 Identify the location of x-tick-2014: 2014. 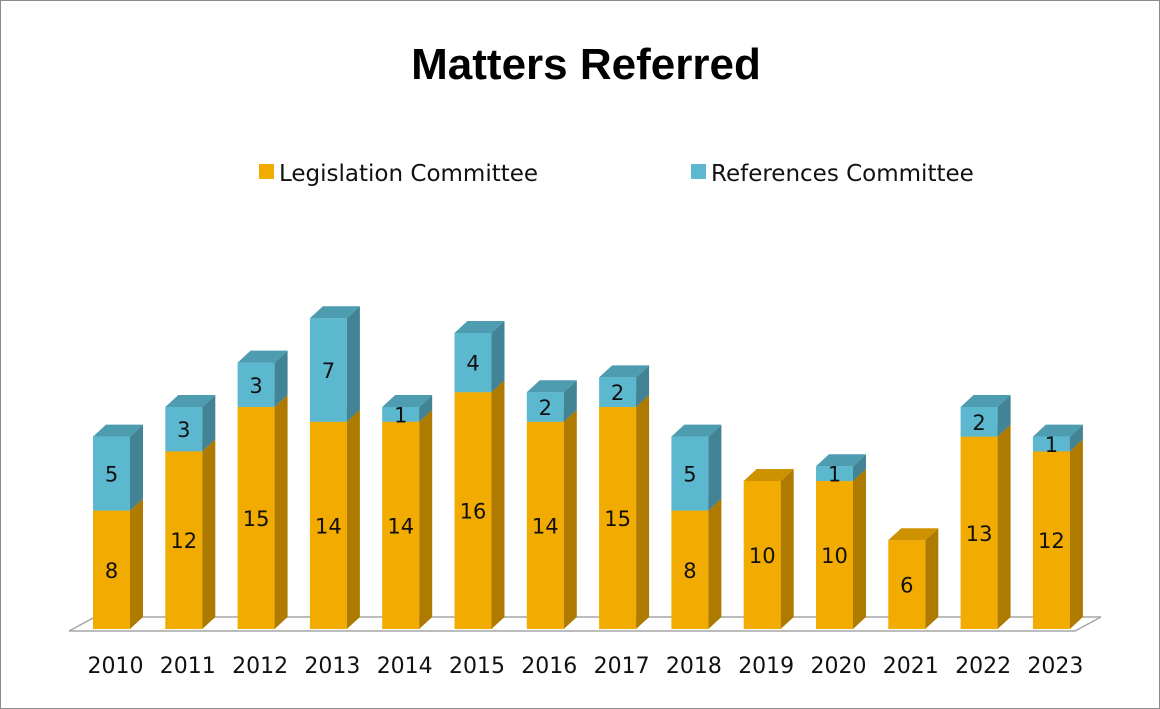
(405, 666).